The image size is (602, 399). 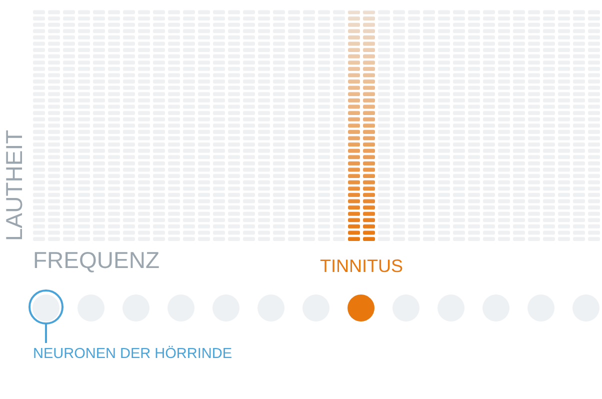 I want to click on text: LAUTHEIT, so click(x=14, y=185).